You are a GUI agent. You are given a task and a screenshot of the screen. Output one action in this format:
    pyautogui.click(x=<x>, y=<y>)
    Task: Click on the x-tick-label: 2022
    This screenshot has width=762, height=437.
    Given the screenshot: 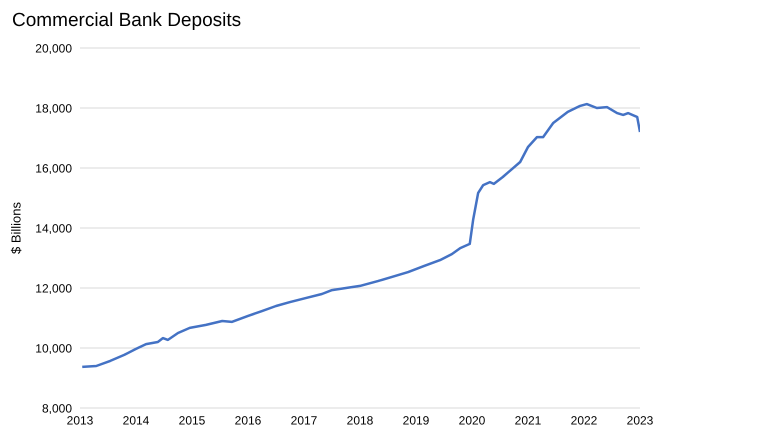 What is the action you would take?
    pyautogui.click(x=584, y=421)
    